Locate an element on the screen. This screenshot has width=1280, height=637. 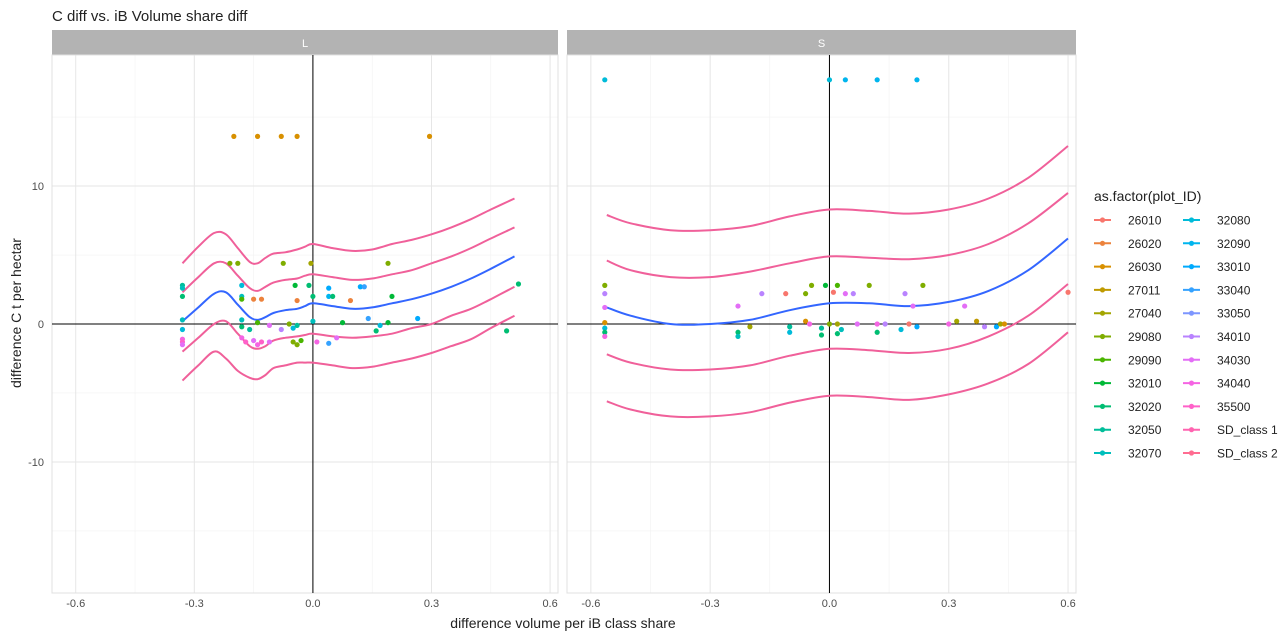
legend-item: 29080 is located at coordinates (1128, 337).